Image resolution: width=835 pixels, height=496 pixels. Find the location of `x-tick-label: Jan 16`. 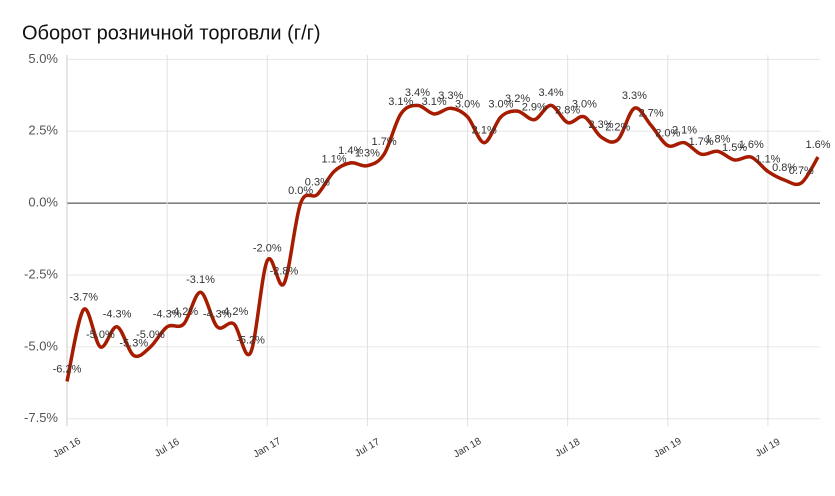

x-tick-label: Jan 16 is located at coordinates (67, 448).